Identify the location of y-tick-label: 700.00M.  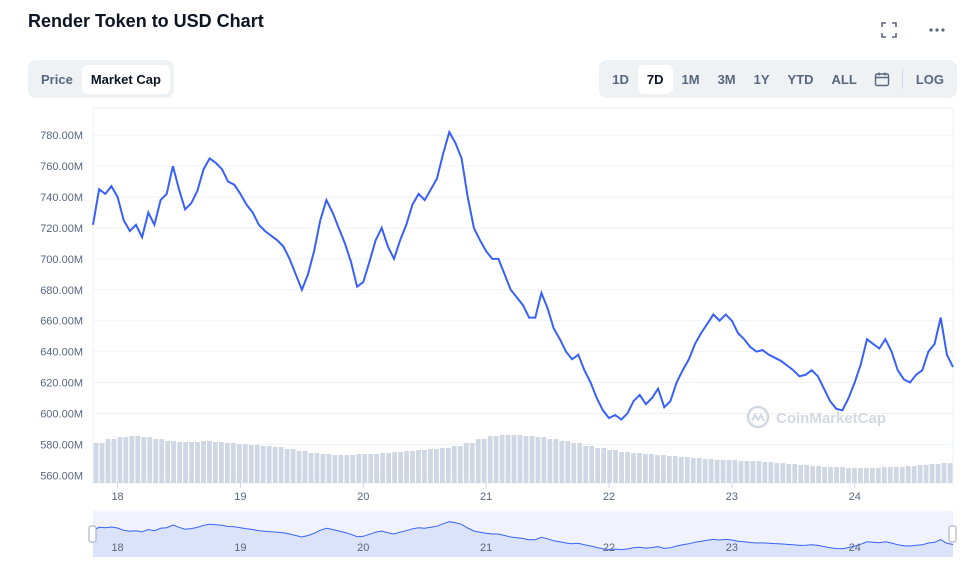
(61, 260).